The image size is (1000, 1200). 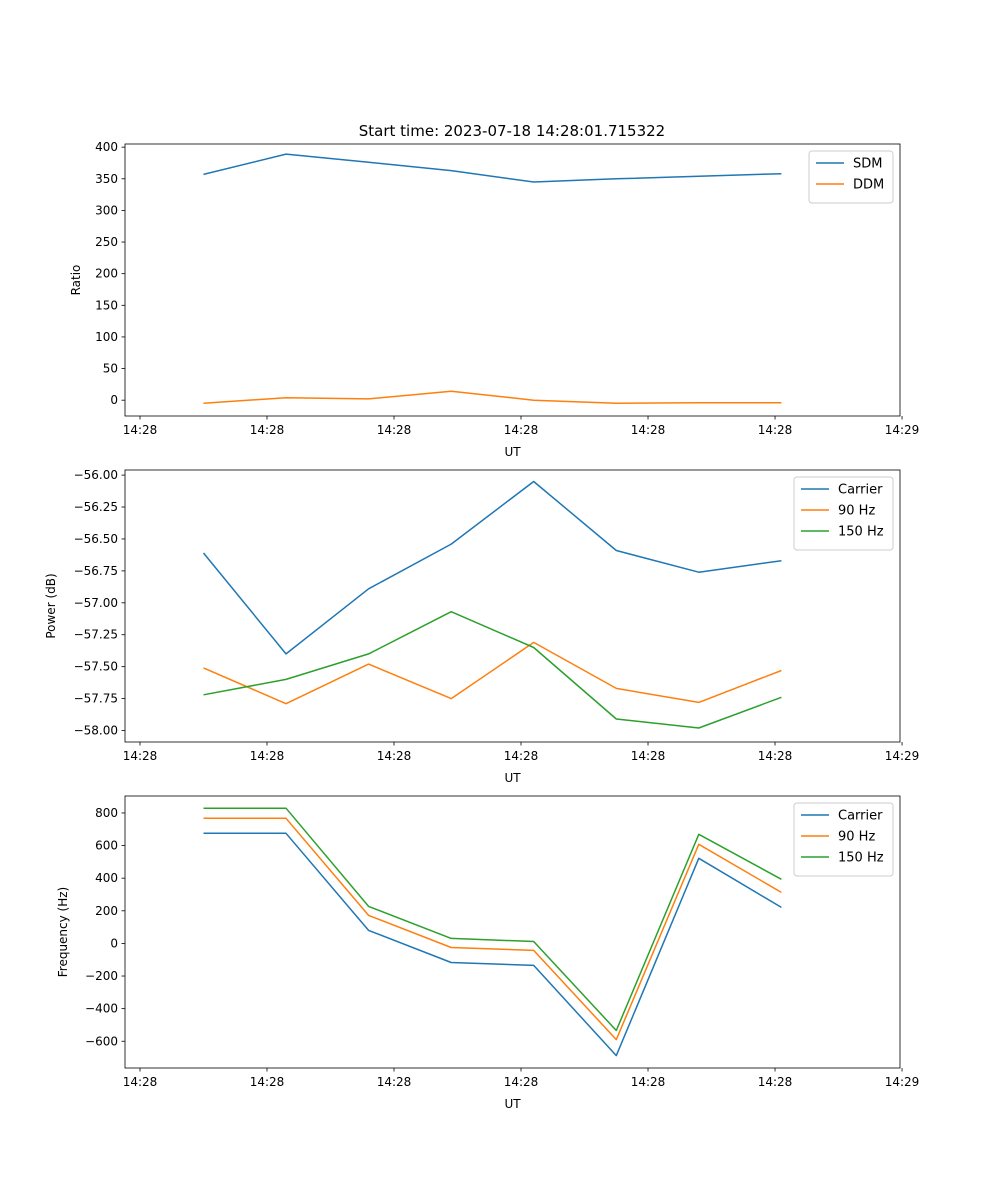 What do you see at coordinates (106, 846) in the screenshot?
I see `y-tick-label: 600` at bounding box center [106, 846].